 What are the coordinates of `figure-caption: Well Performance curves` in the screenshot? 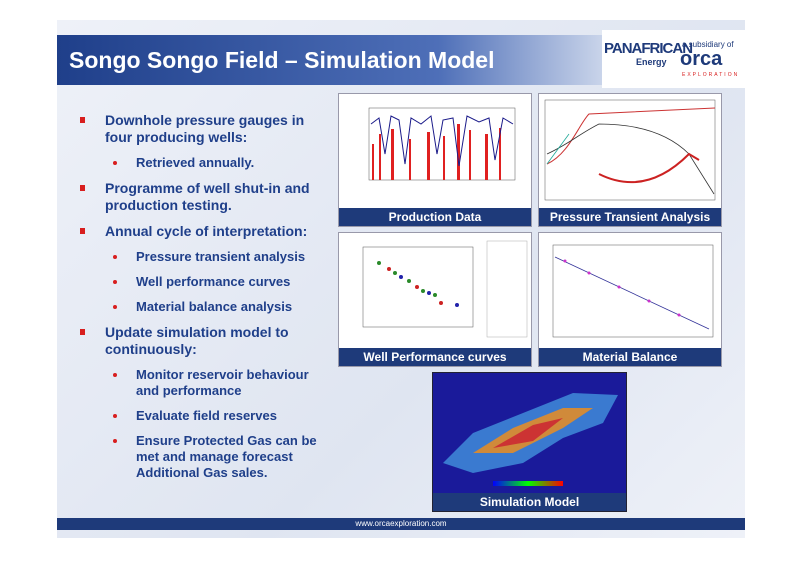 It's located at (435, 357).